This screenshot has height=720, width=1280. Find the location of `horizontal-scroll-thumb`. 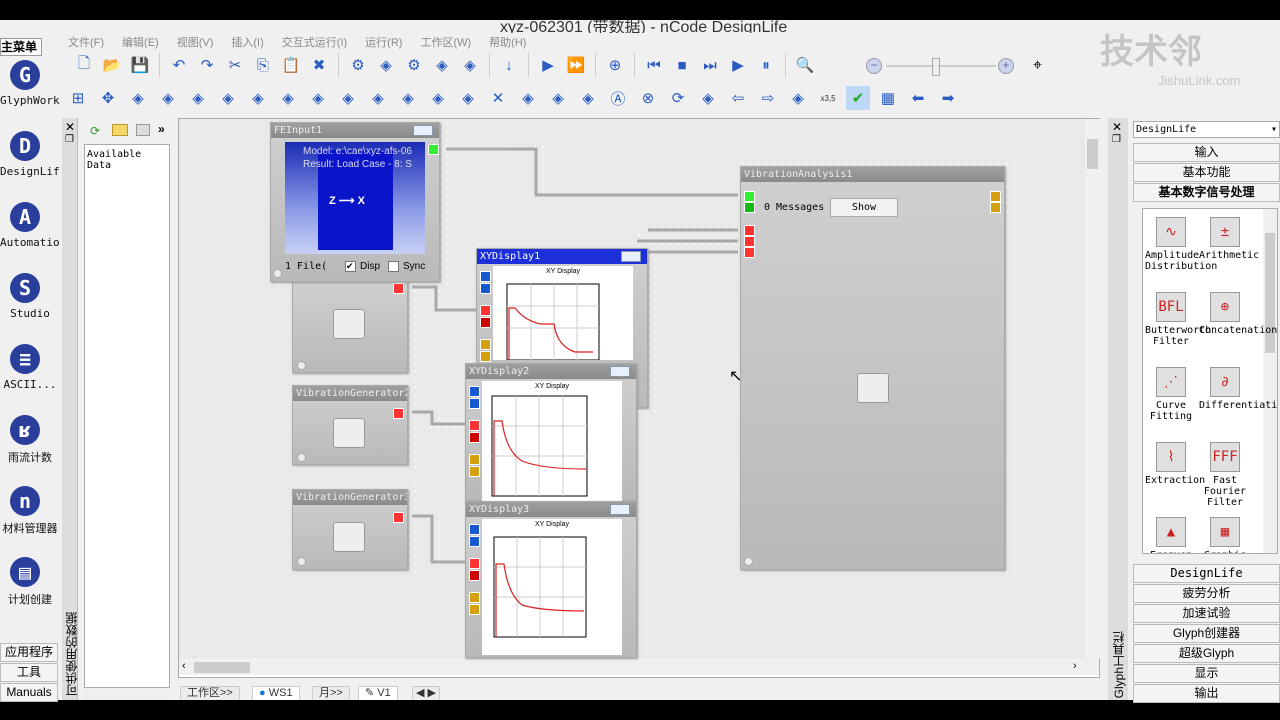

horizontal-scroll-thumb is located at coordinates (222, 667).